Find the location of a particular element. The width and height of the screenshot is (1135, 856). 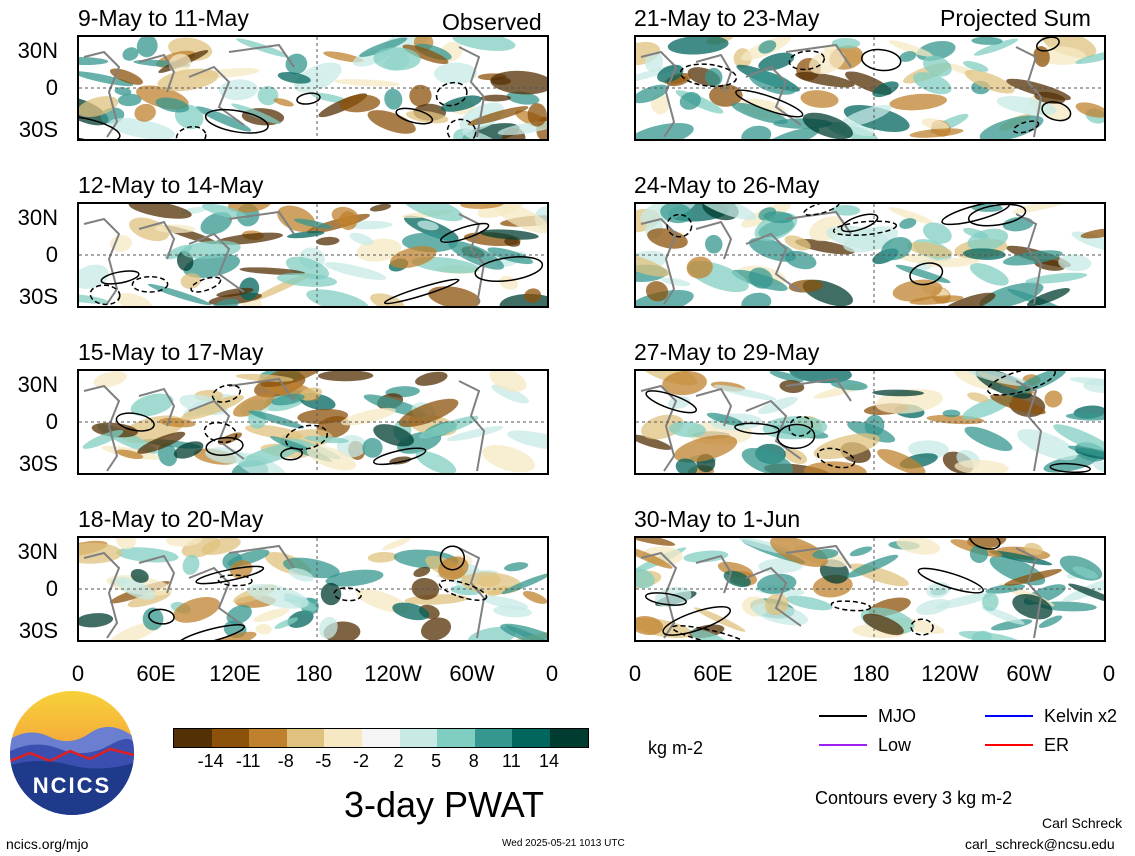

panel-title-right-3: 27-May to 29-May is located at coordinates (727, 352).